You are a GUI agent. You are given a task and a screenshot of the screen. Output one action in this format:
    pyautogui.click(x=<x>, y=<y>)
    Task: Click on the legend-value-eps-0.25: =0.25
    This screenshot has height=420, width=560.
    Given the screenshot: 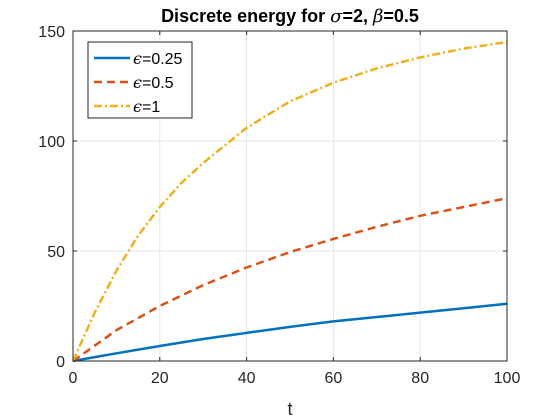 What is the action you would take?
    pyautogui.click(x=162, y=59)
    